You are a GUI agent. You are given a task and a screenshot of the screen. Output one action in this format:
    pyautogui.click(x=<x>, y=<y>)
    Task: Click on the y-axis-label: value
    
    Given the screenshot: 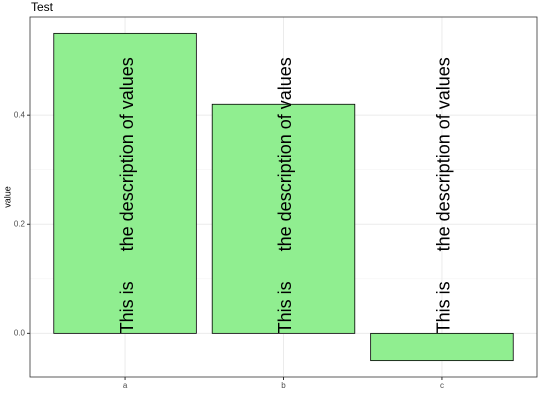 What is the action you would take?
    pyautogui.click(x=7, y=197)
    